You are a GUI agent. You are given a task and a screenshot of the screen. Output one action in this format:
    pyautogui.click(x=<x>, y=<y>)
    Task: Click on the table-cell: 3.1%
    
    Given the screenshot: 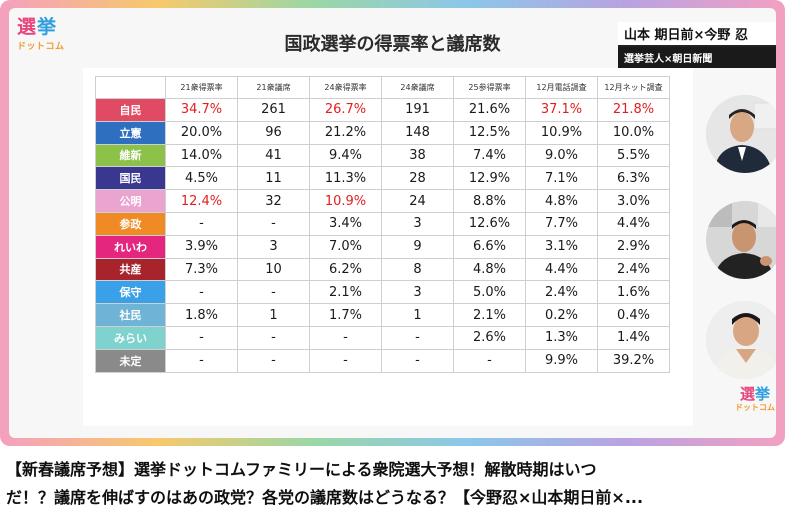 What is the action you would take?
    pyautogui.click(x=561, y=246)
    